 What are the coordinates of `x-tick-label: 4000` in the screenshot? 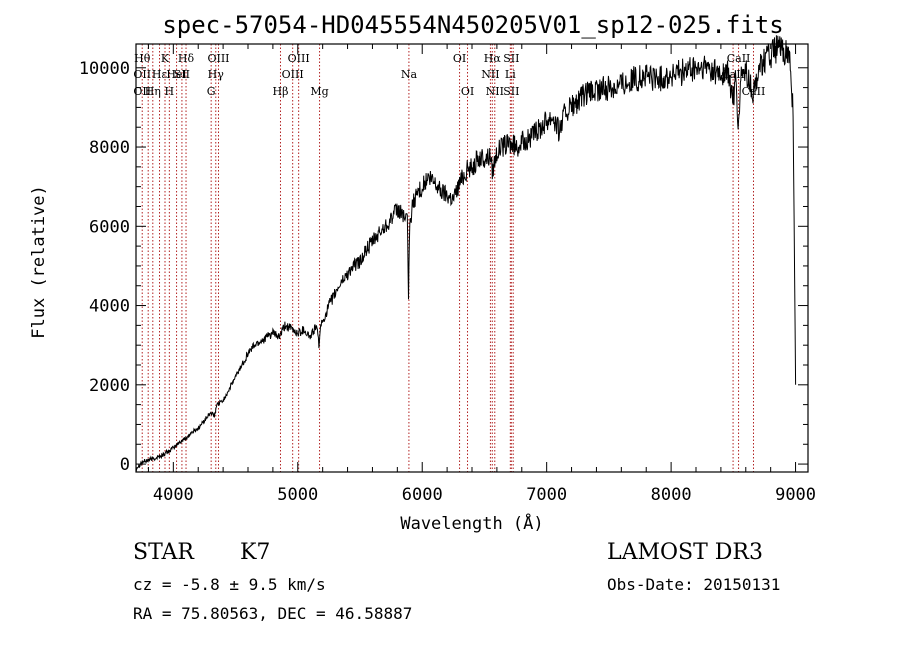 It's located at (173, 495).